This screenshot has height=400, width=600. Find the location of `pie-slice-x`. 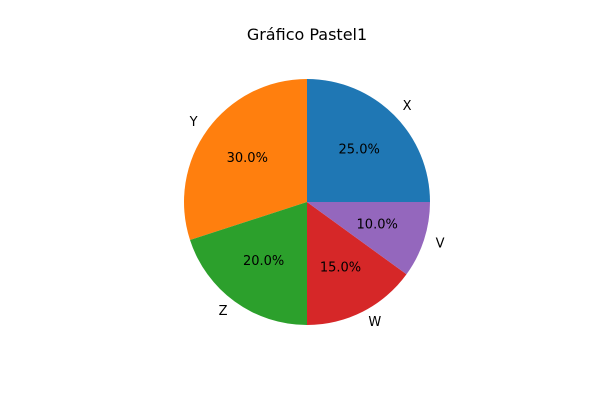

pie-slice-x is located at coordinates (368, 140).